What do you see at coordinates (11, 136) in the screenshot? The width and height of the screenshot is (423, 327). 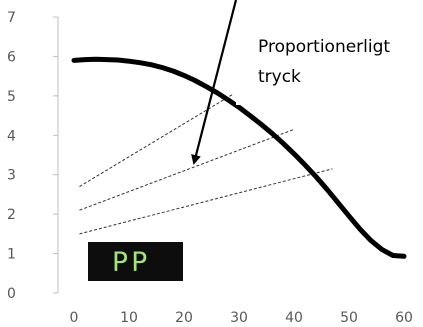 I see `y-tick-label: 4` at bounding box center [11, 136].